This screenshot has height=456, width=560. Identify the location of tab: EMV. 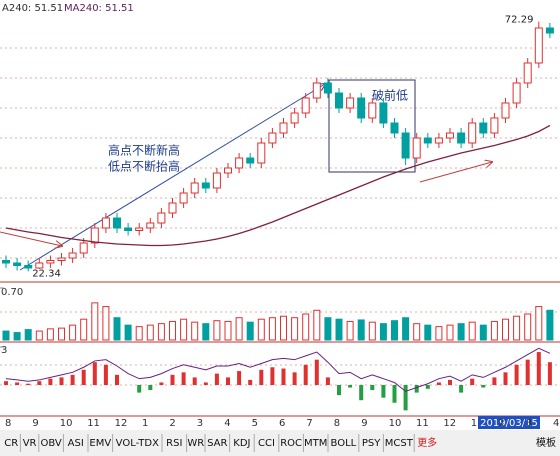
(100, 443).